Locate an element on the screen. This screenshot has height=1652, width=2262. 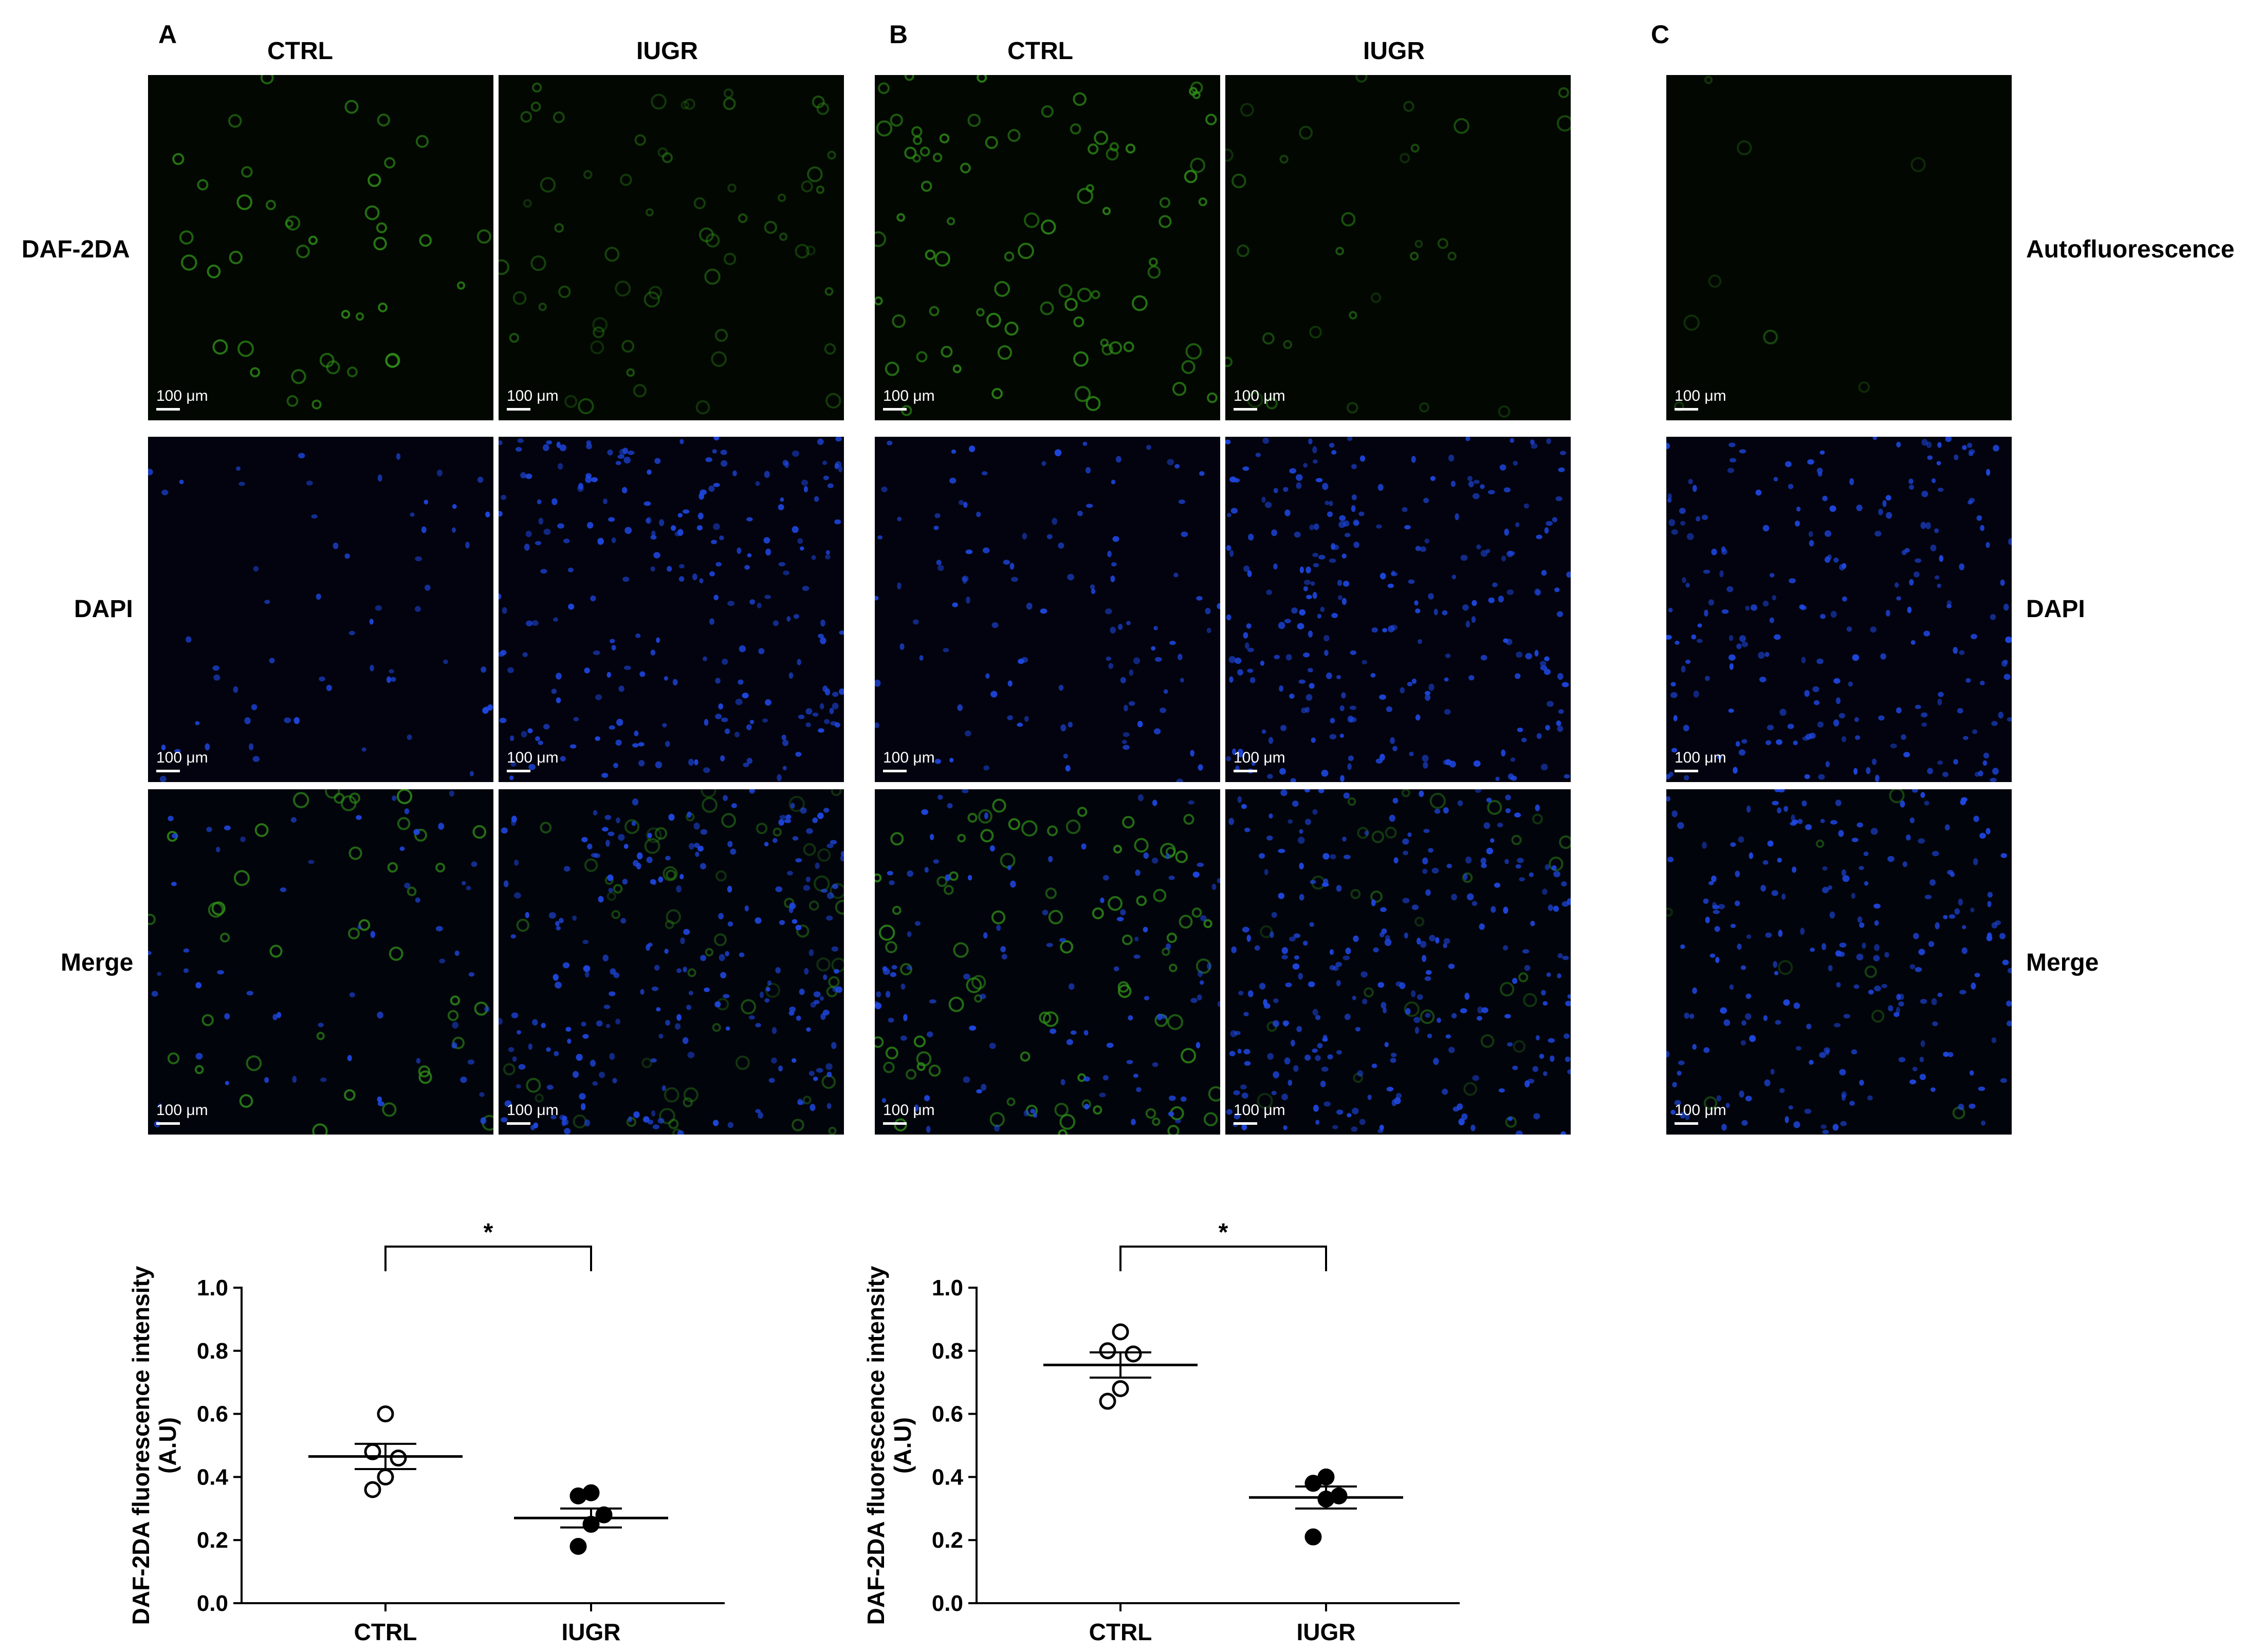
micrograph-b-ctrl-daf: 100 μm is located at coordinates (1047, 247).